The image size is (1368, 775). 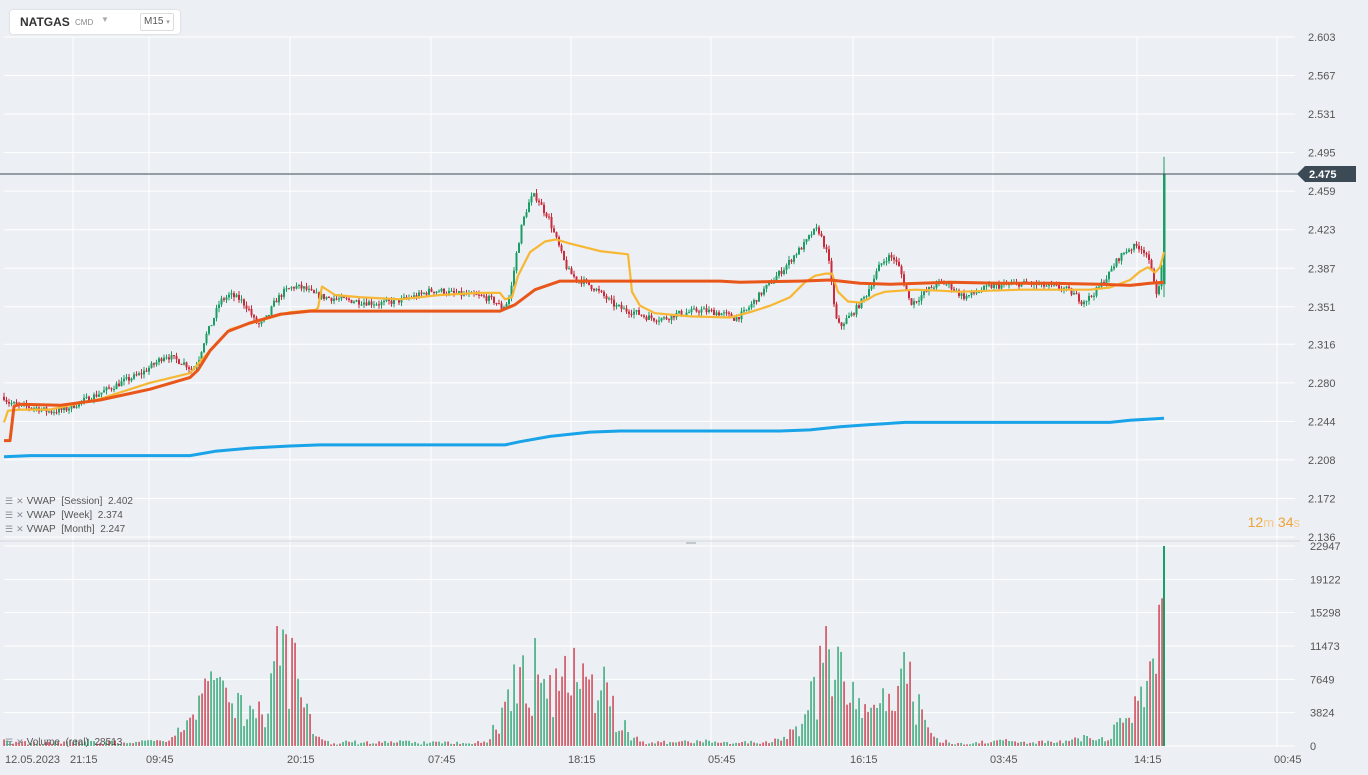 What do you see at coordinates (1322, 461) in the screenshot?
I see `price-tick-label: 2.208` at bounding box center [1322, 461].